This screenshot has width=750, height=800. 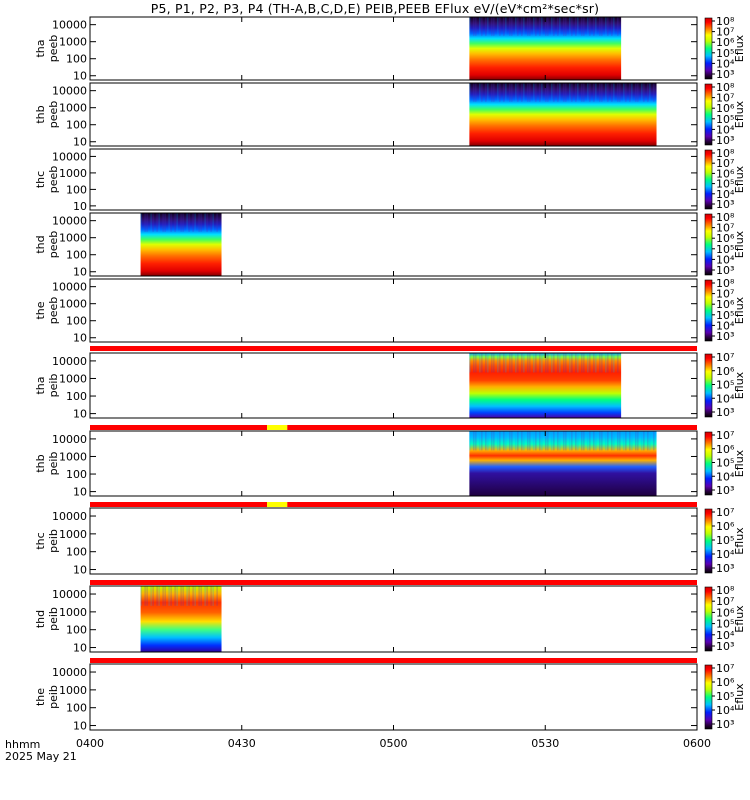 What do you see at coordinates (242, 743) in the screenshot?
I see `x-tick-label: 0430` at bounding box center [242, 743].